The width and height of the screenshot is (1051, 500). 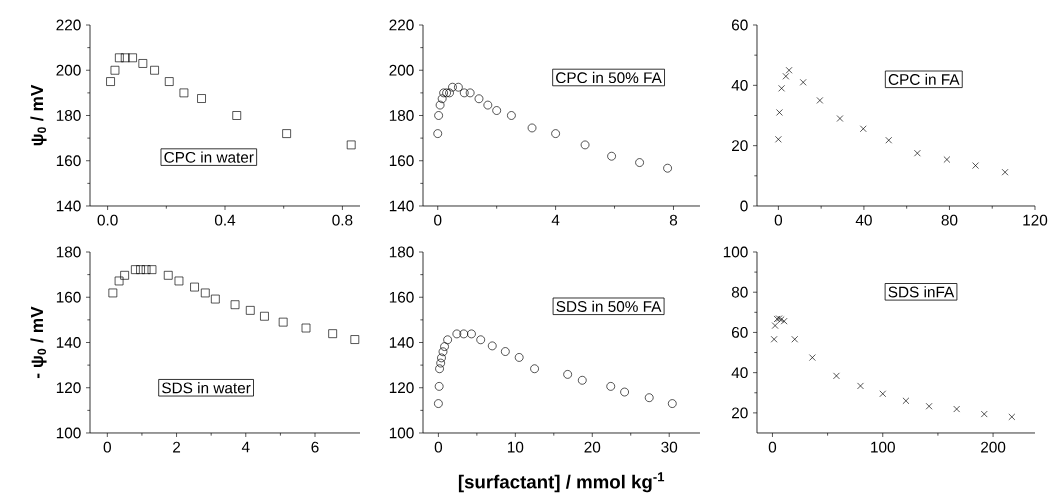 I want to click on x-tick-label: 30, so click(x=669, y=447).